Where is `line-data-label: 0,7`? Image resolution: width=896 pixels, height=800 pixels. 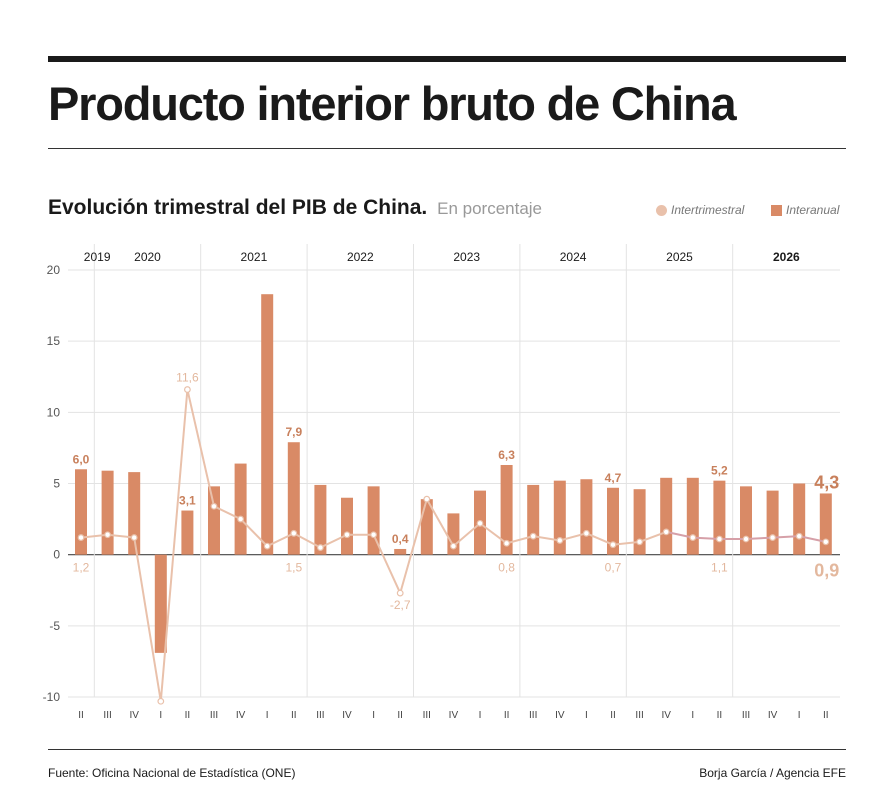 line-data-label: 0,7 is located at coordinates (613, 568).